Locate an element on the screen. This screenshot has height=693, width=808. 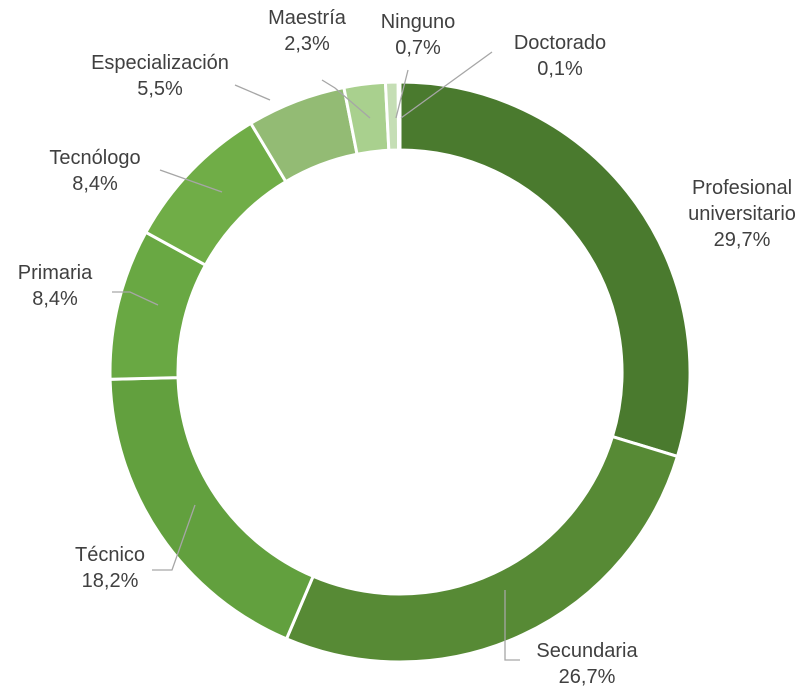
value-label: 0,1% is located at coordinates (560, 69).